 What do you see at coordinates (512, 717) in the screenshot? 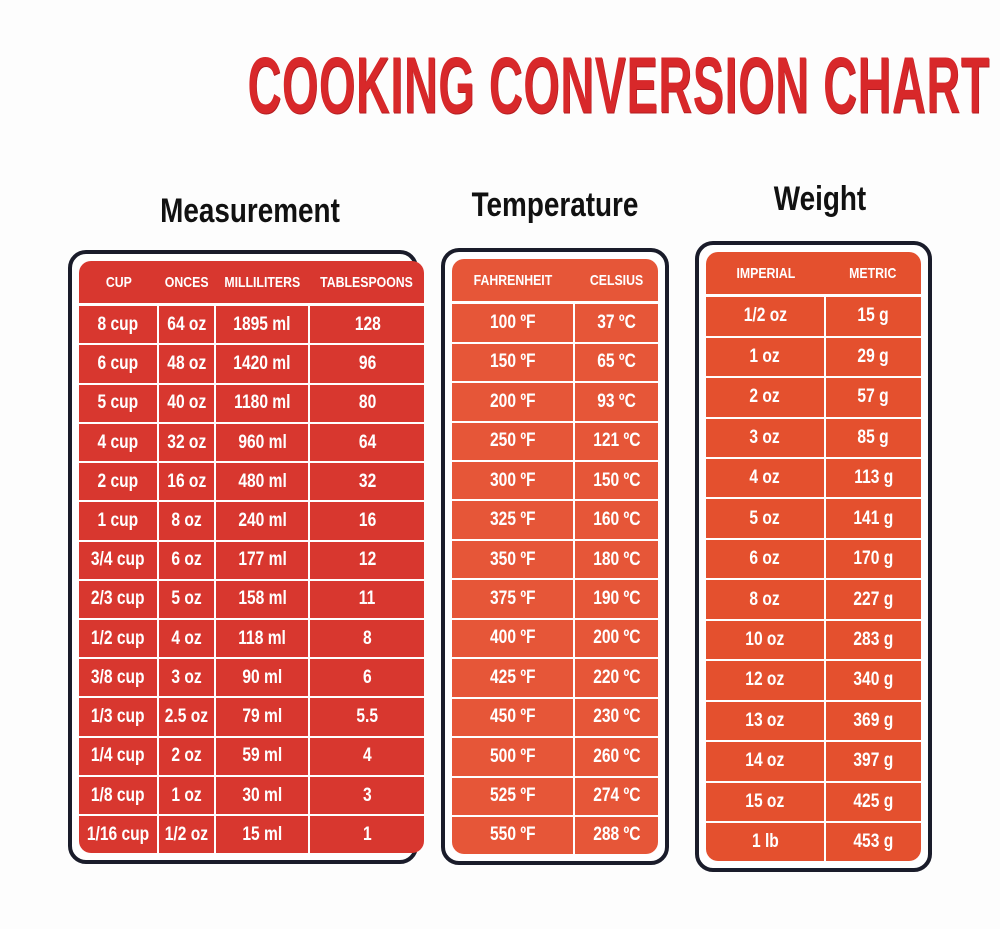
I see `cell-value: 450 ºF` at bounding box center [512, 717].